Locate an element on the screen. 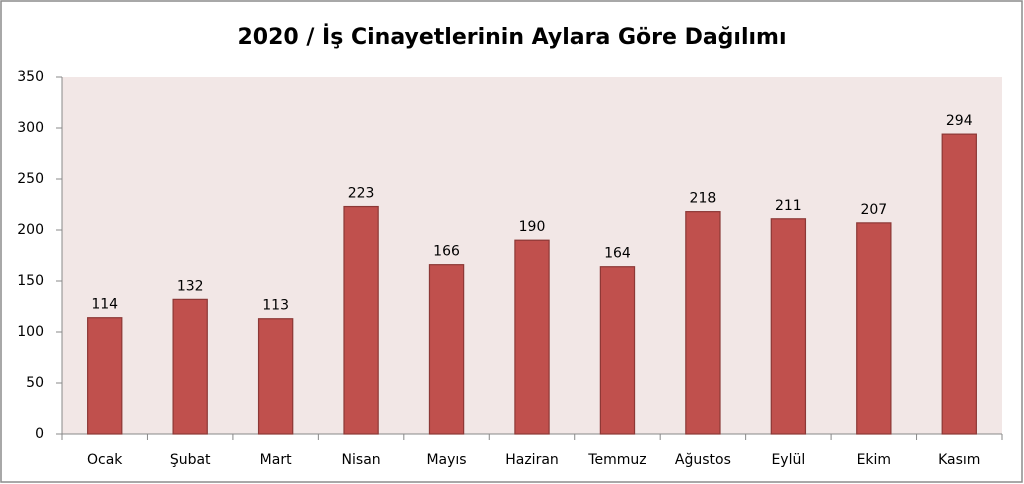  x-tick-label: Haziran is located at coordinates (532, 460).